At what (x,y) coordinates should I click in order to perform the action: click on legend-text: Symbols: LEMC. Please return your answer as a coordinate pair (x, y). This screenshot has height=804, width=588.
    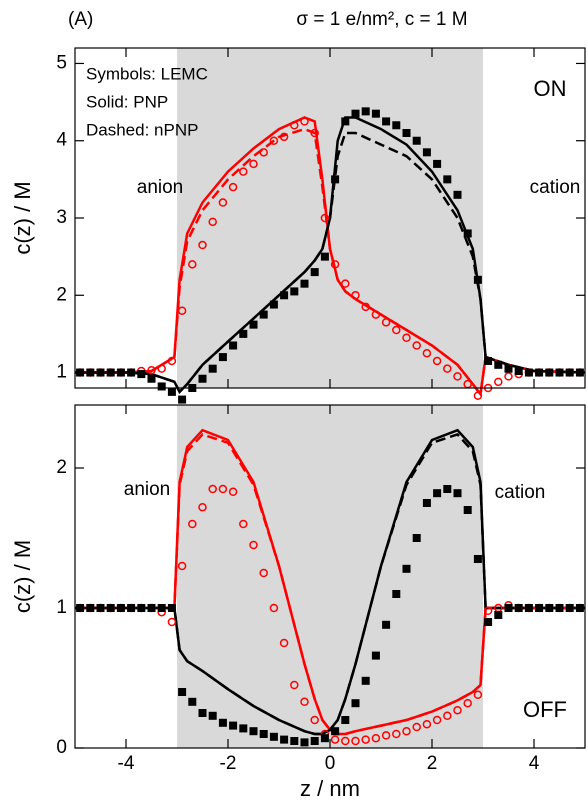
    Looking at the image, I should click on (147, 73).